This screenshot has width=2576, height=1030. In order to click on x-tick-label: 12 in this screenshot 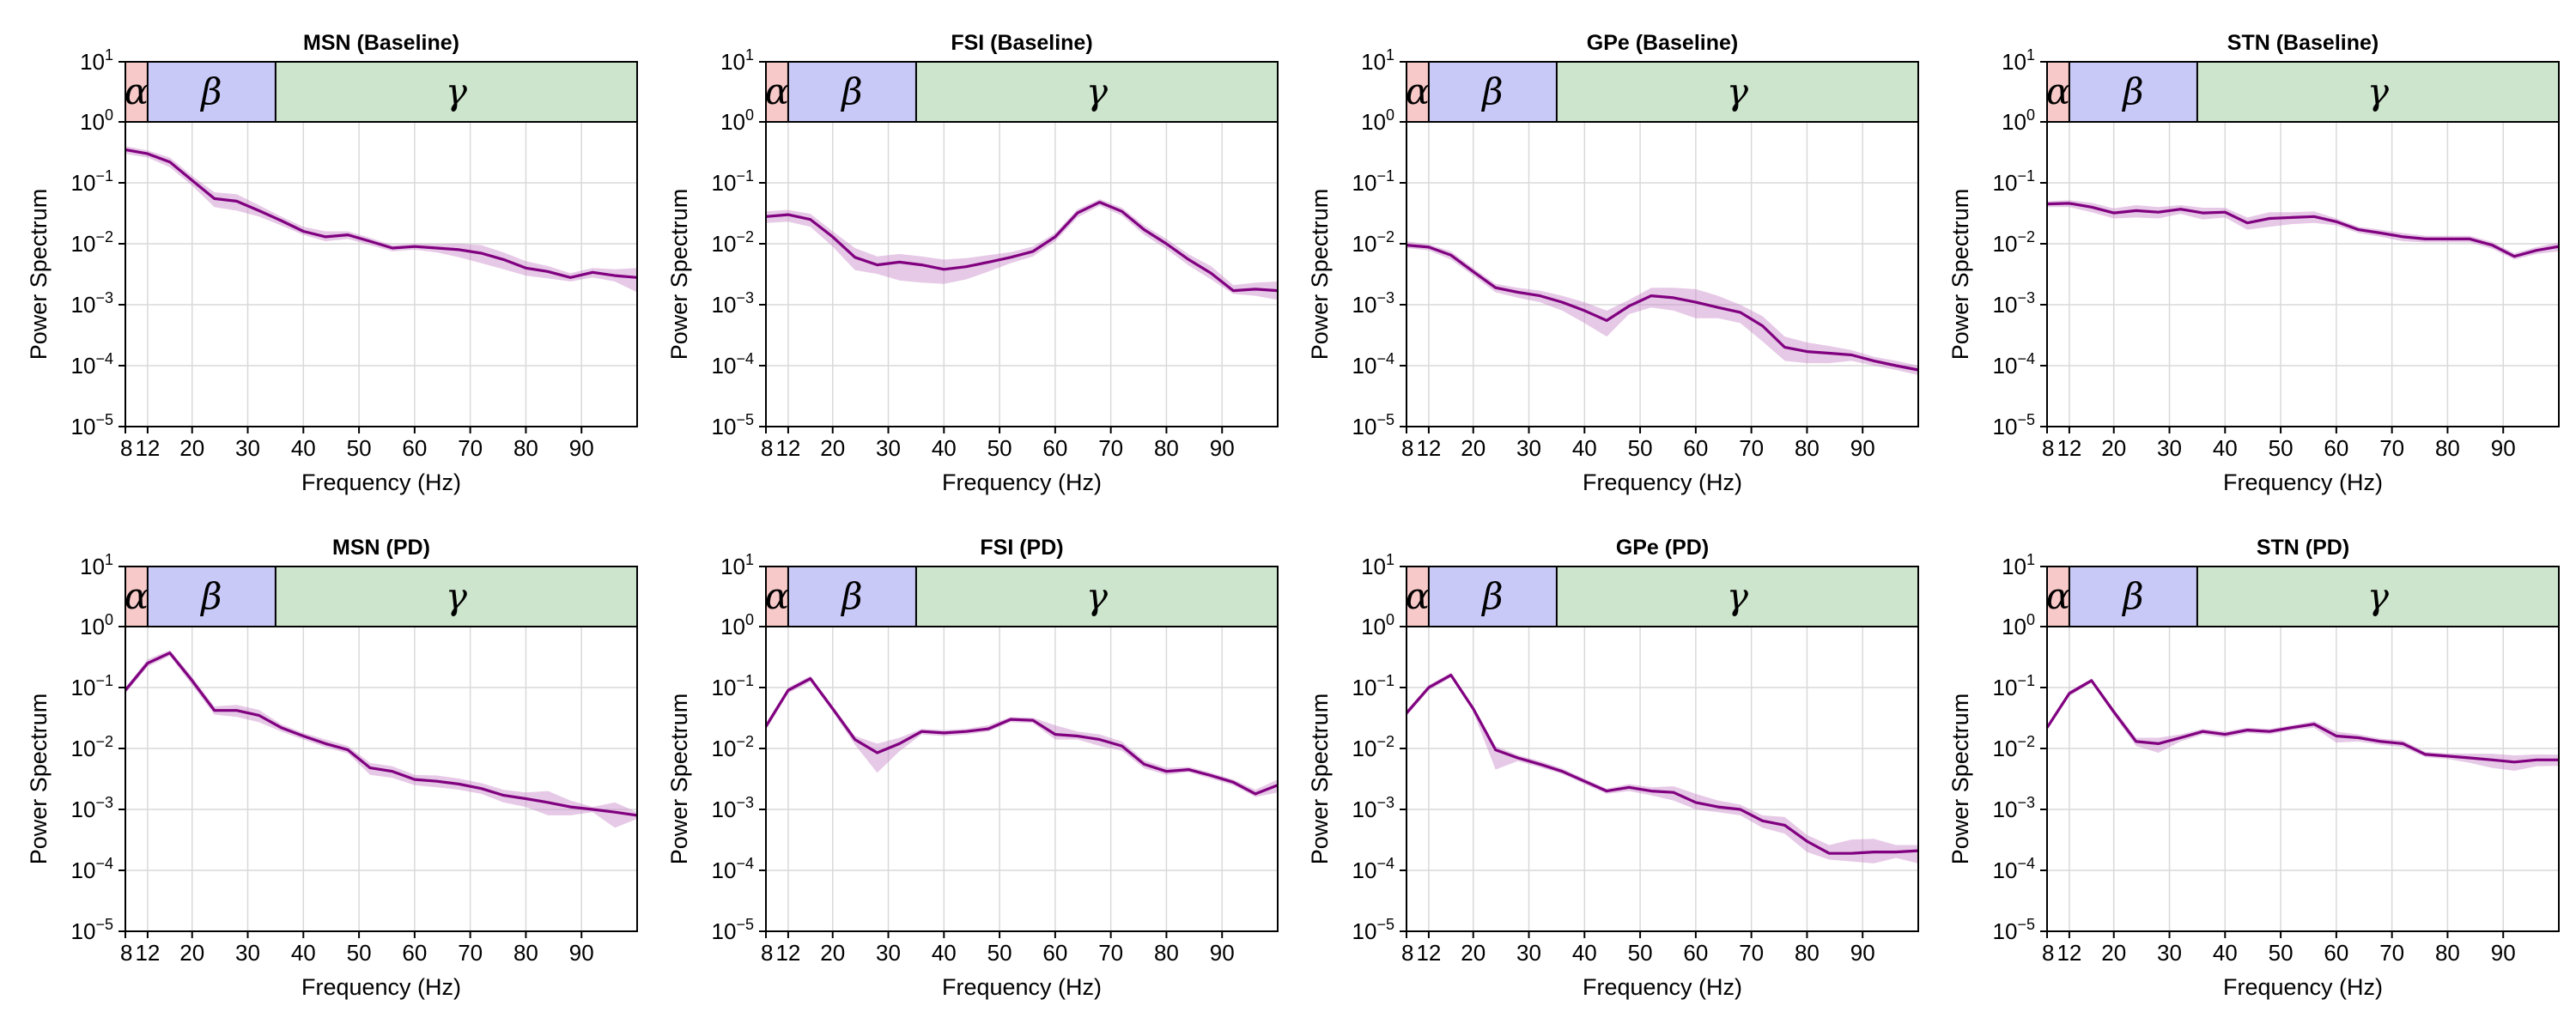, I will do `click(148, 953)`.